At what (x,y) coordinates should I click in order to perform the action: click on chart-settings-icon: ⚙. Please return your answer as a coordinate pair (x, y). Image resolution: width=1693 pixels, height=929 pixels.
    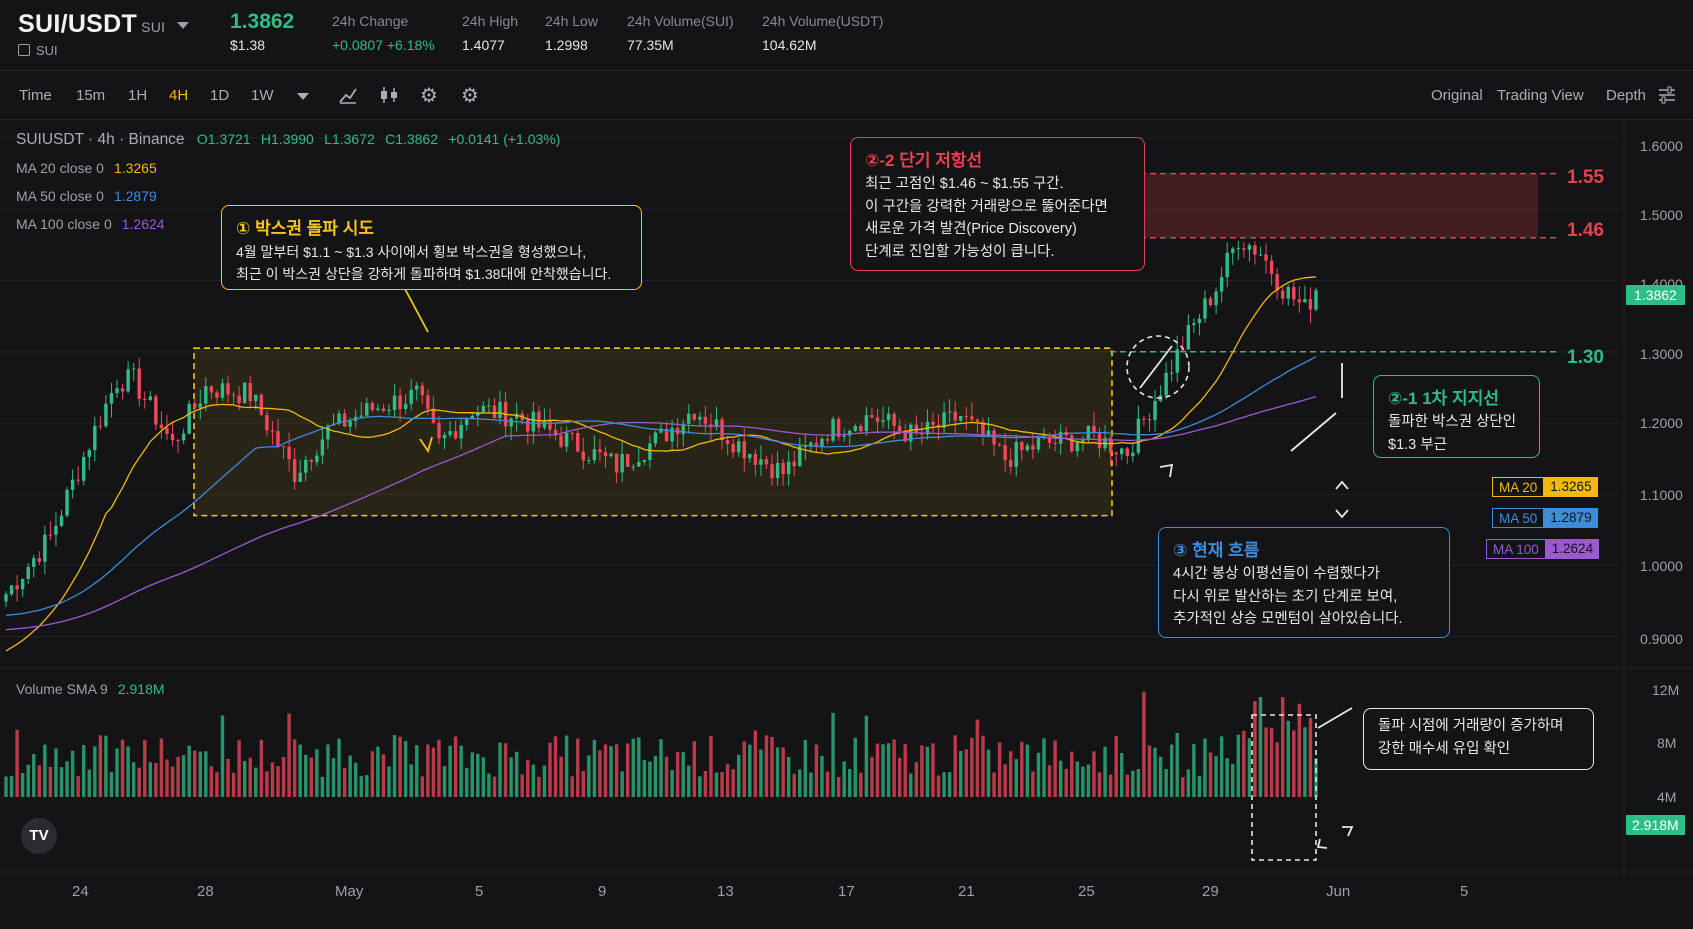
    Looking at the image, I should click on (470, 96).